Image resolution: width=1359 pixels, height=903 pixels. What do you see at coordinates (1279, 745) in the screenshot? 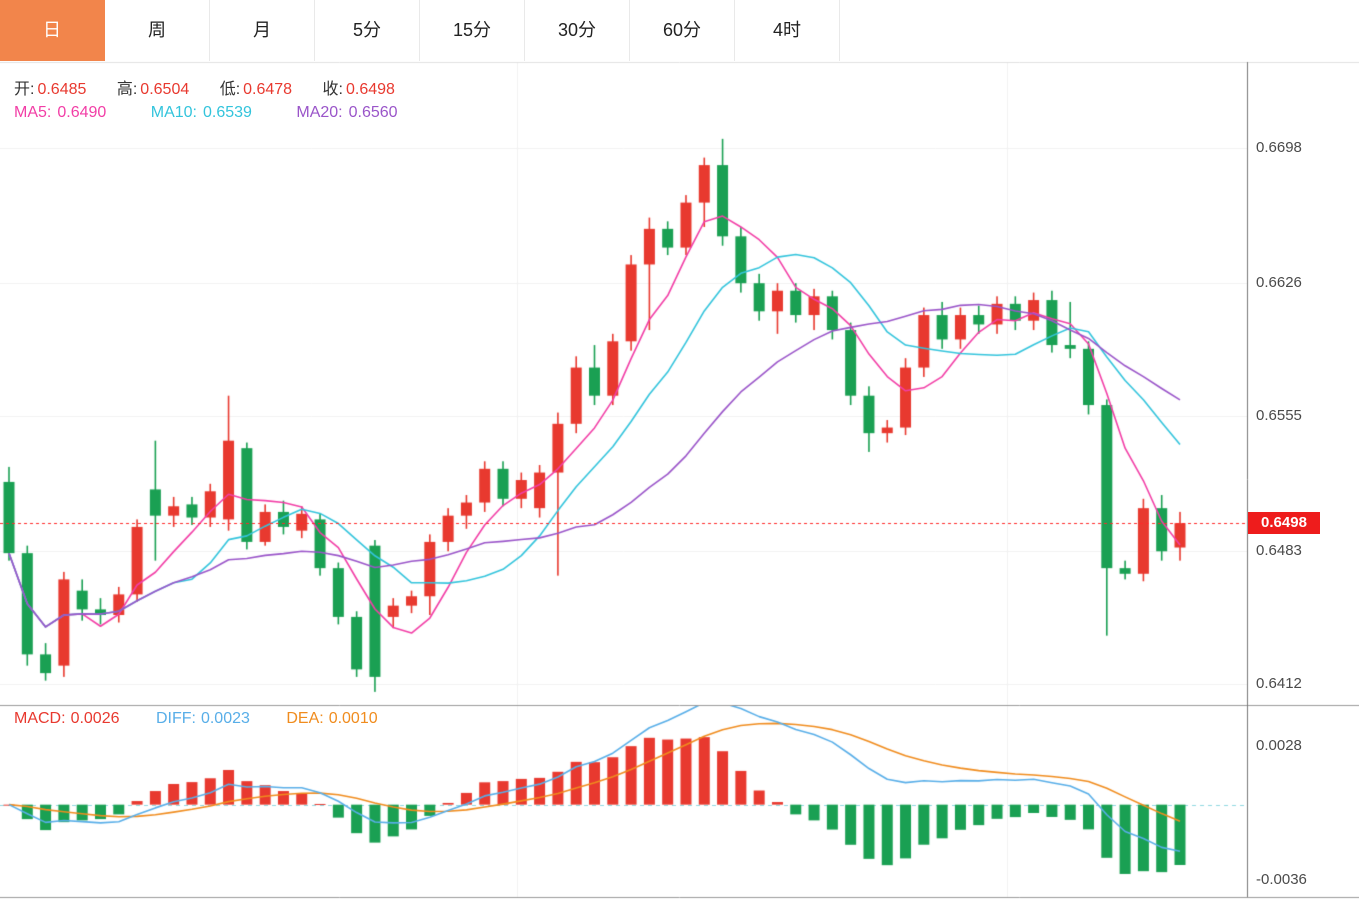
I see `macd-axis-label: 0.0028` at bounding box center [1279, 745].